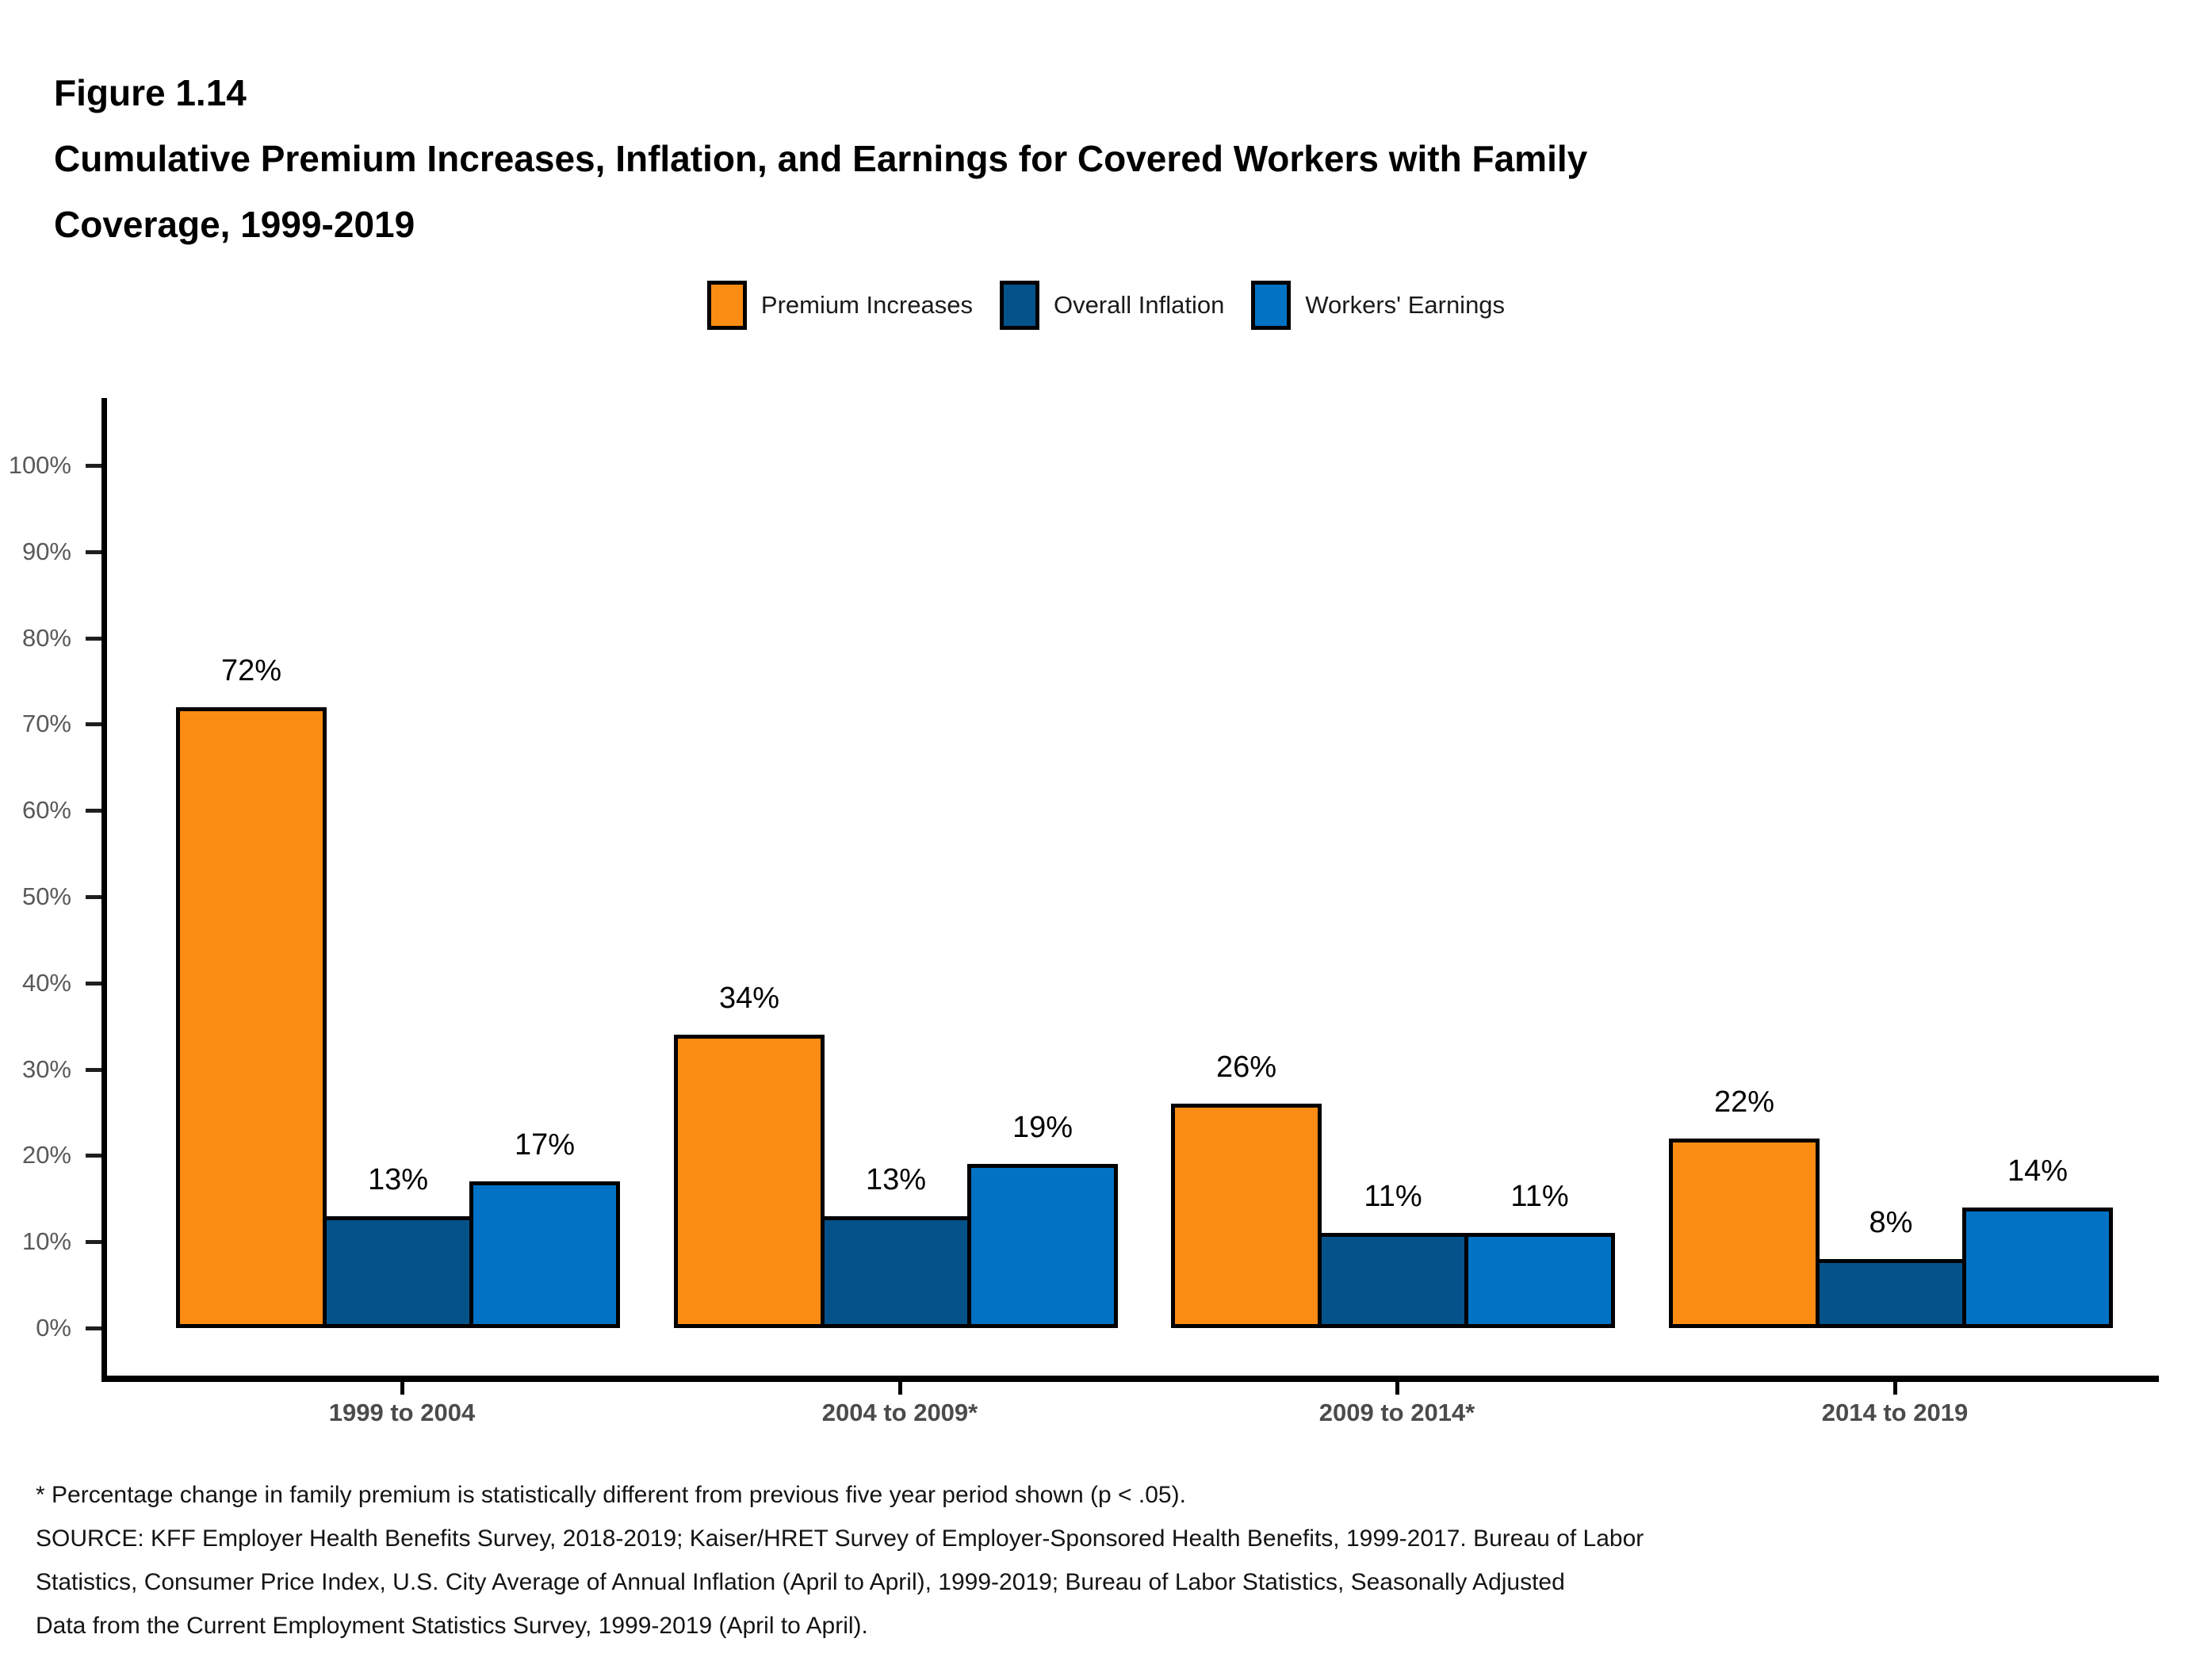  What do you see at coordinates (1271, 305) in the screenshot?
I see `legend-swatch-workers-earnings` at bounding box center [1271, 305].